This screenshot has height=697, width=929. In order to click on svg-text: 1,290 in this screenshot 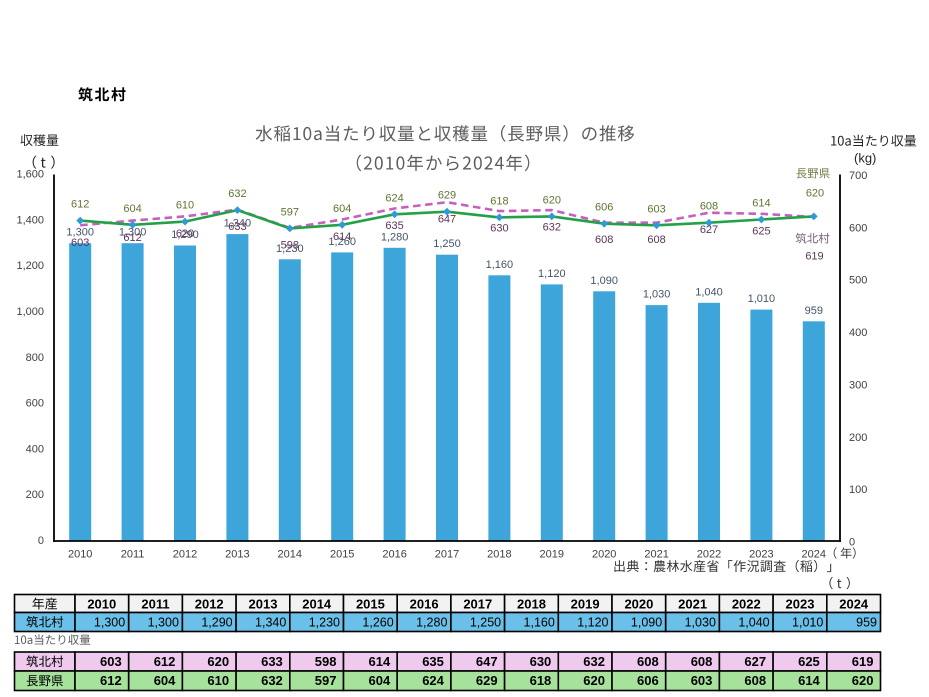, I will do `click(216, 623)`.